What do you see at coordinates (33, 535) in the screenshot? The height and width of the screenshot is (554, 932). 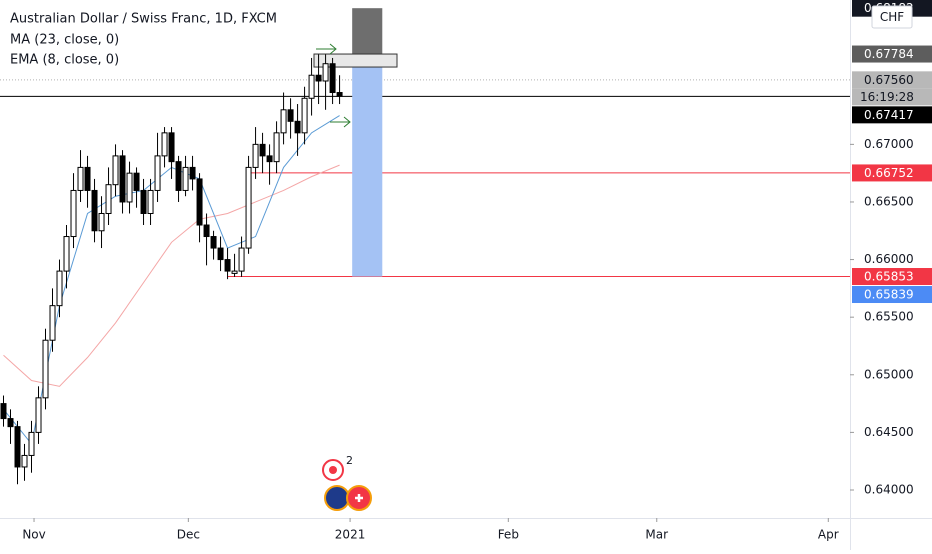 I see `x-tick-label: Nov` at bounding box center [33, 535].